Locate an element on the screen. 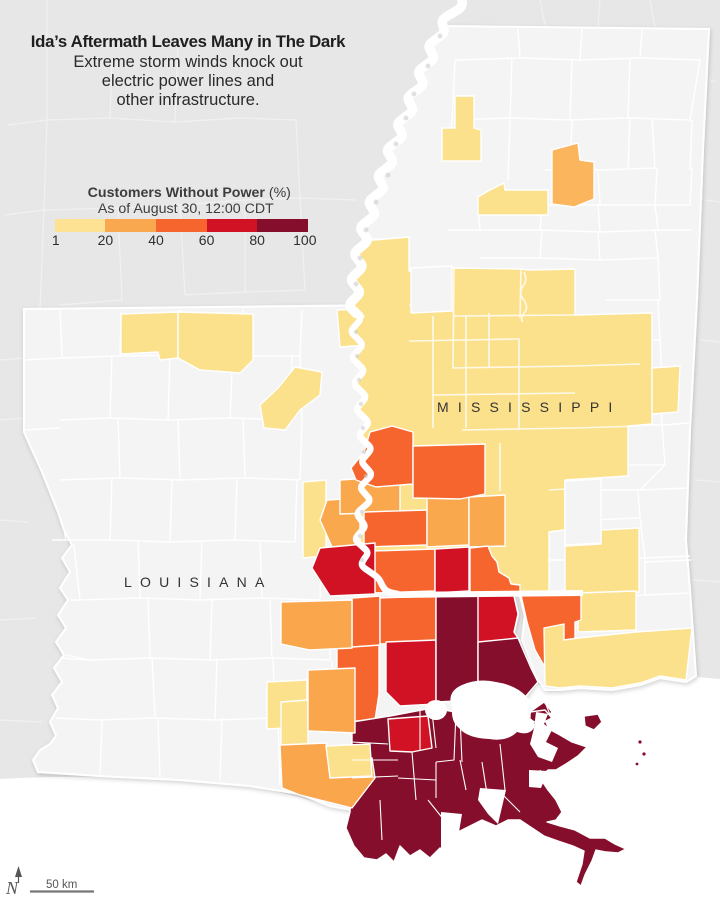 This screenshot has width=720, height=903. svg-text: 50 km is located at coordinates (61, 885).